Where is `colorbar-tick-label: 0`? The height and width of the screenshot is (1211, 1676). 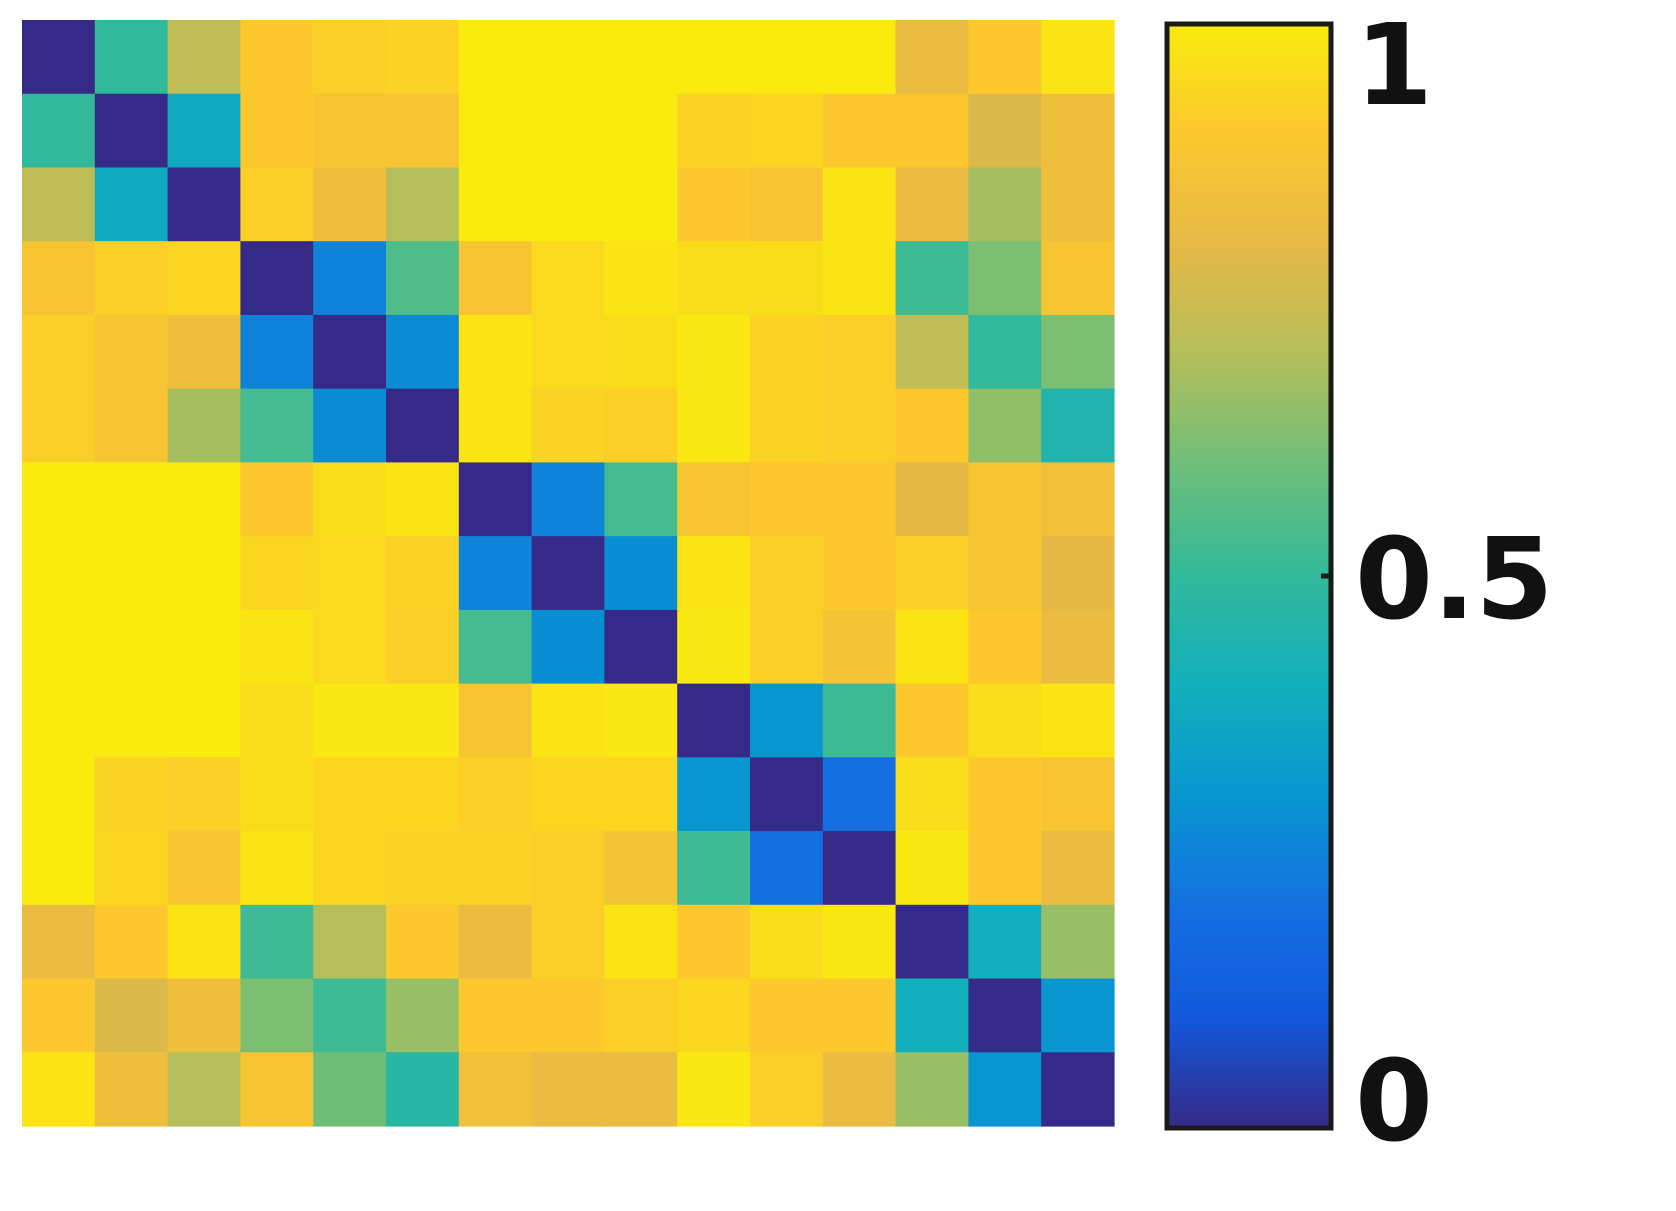 colorbar-tick-label: 0 is located at coordinates (1394, 1102).